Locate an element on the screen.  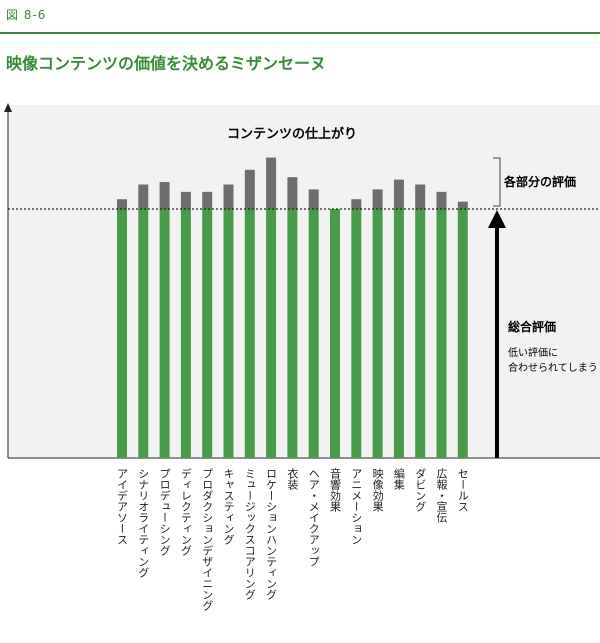
category-label: ロケーションハンティング is located at coordinates (271, 534).